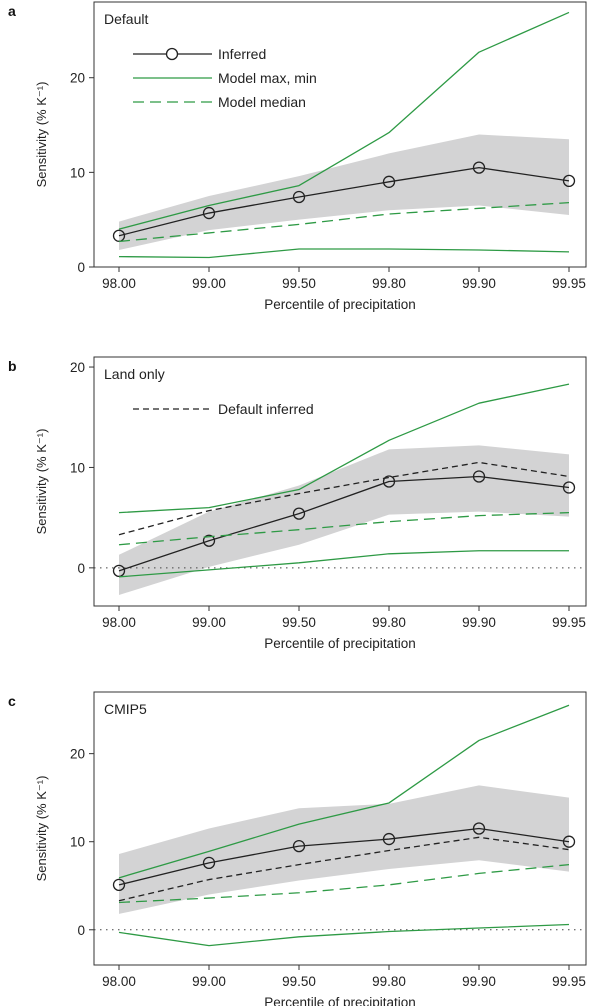 The width and height of the screenshot is (595, 1006). I want to click on legend-label: Model median, so click(262, 102).